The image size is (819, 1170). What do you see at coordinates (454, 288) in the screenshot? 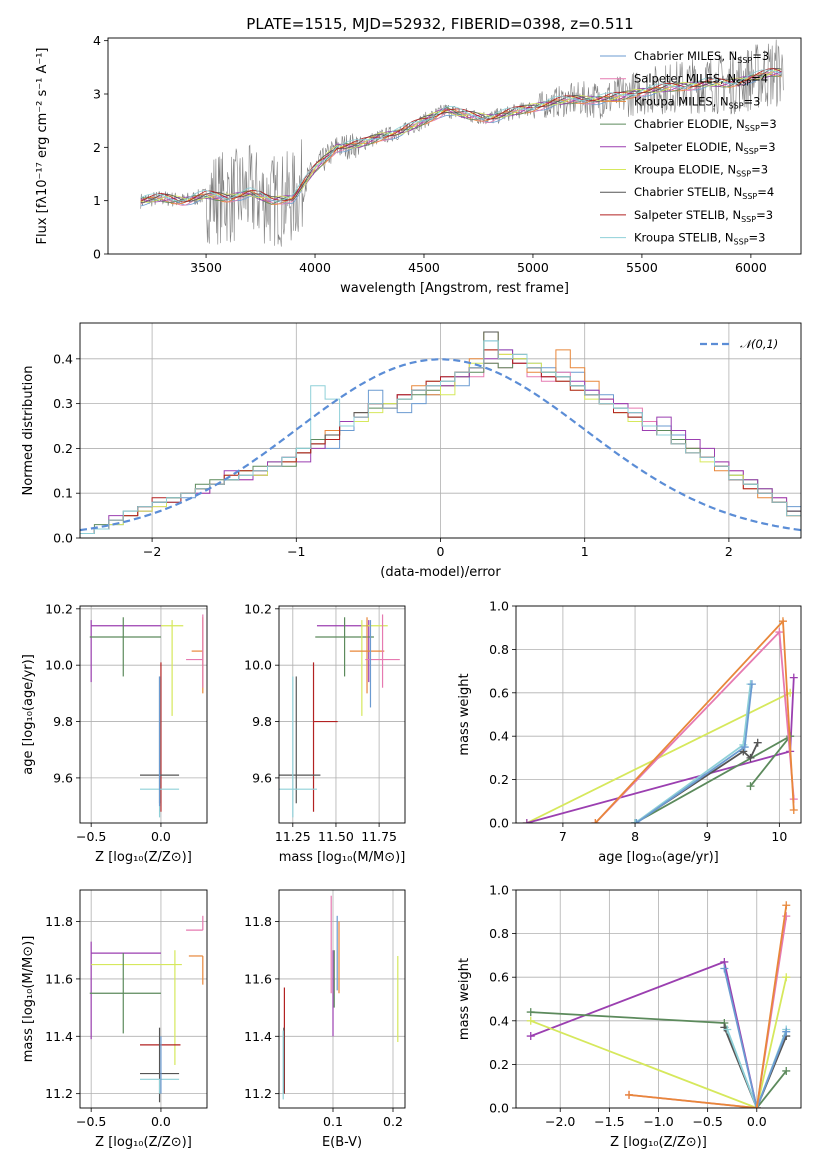
I see `x-axis-label: wavelength [Angstrom, rest frame]` at bounding box center [454, 288].